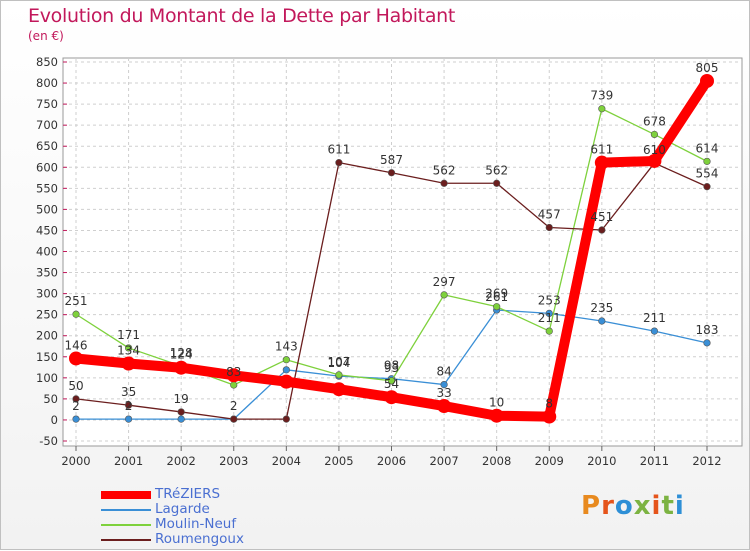 This screenshot has width=750, height=551. What do you see at coordinates (496, 297) in the screenshot?
I see `data-label: 261` at bounding box center [496, 297].